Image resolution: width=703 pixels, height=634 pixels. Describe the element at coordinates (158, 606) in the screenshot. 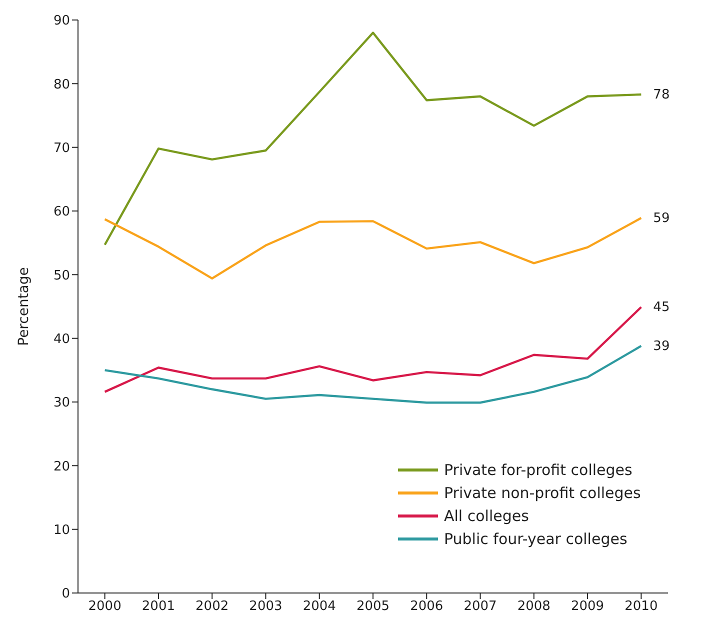

I see `x-tick-label: 2001` at that location.